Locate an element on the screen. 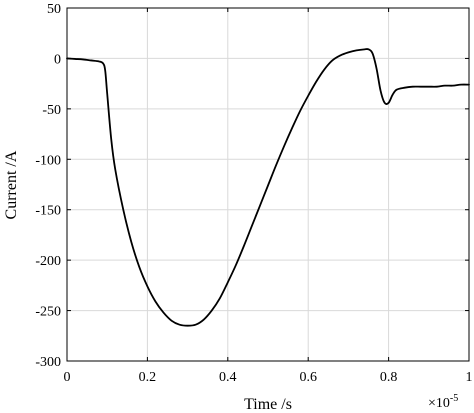 This screenshot has width=474, height=413. x-tick-label: 0.2 is located at coordinates (148, 377).